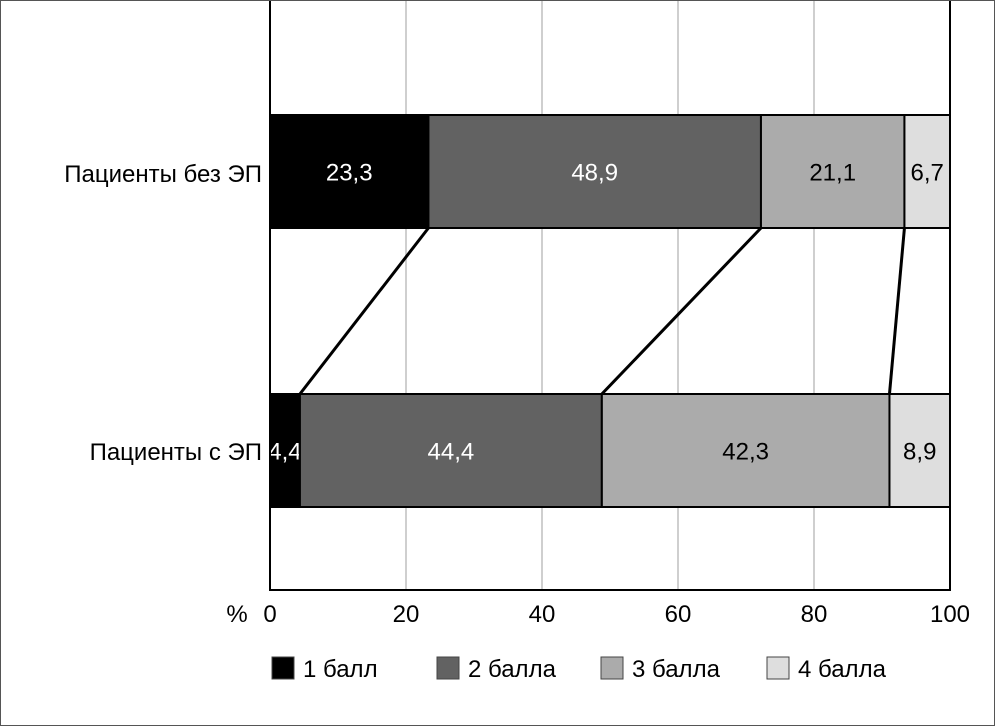 The height and width of the screenshot is (726, 995). I want to click on data-label: 23,3, so click(349, 173).